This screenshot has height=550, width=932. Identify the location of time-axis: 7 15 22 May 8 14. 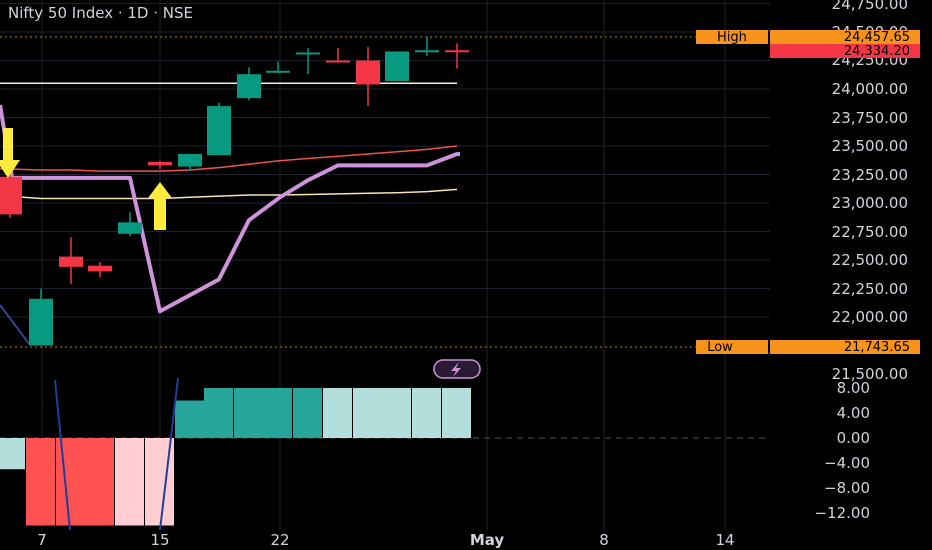
(385, 540).